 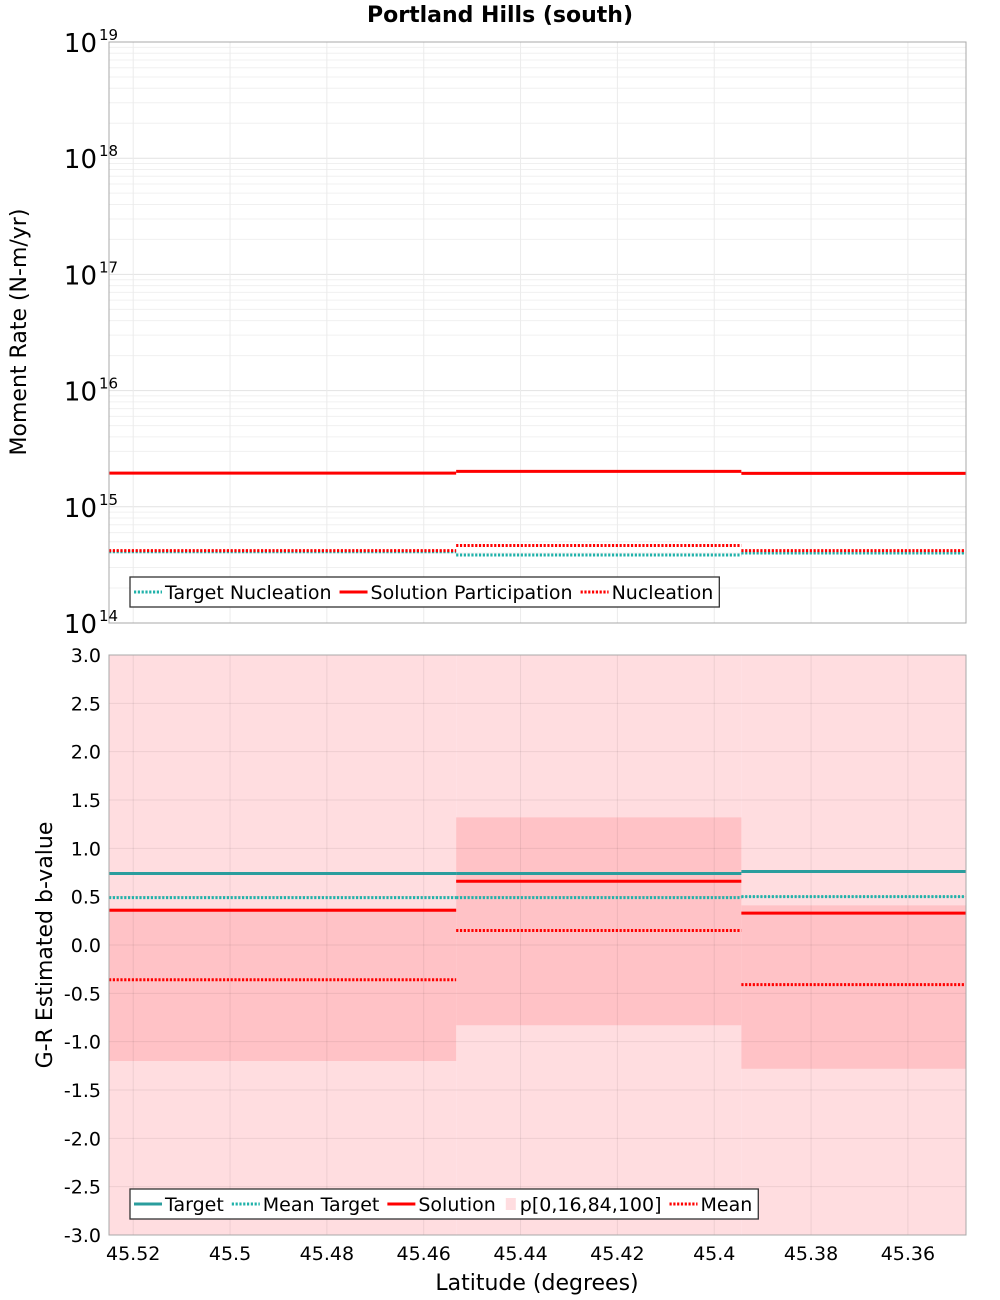 What do you see at coordinates (230, 1254) in the screenshot?
I see `x-tick-label: 45.5` at bounding box center [230, 1254].